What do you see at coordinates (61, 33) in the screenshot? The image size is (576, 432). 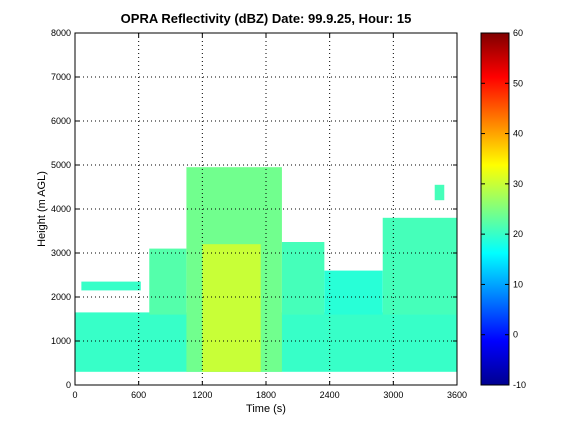 I see `y-tick-label: 8000` at bounding box center [61, 33].